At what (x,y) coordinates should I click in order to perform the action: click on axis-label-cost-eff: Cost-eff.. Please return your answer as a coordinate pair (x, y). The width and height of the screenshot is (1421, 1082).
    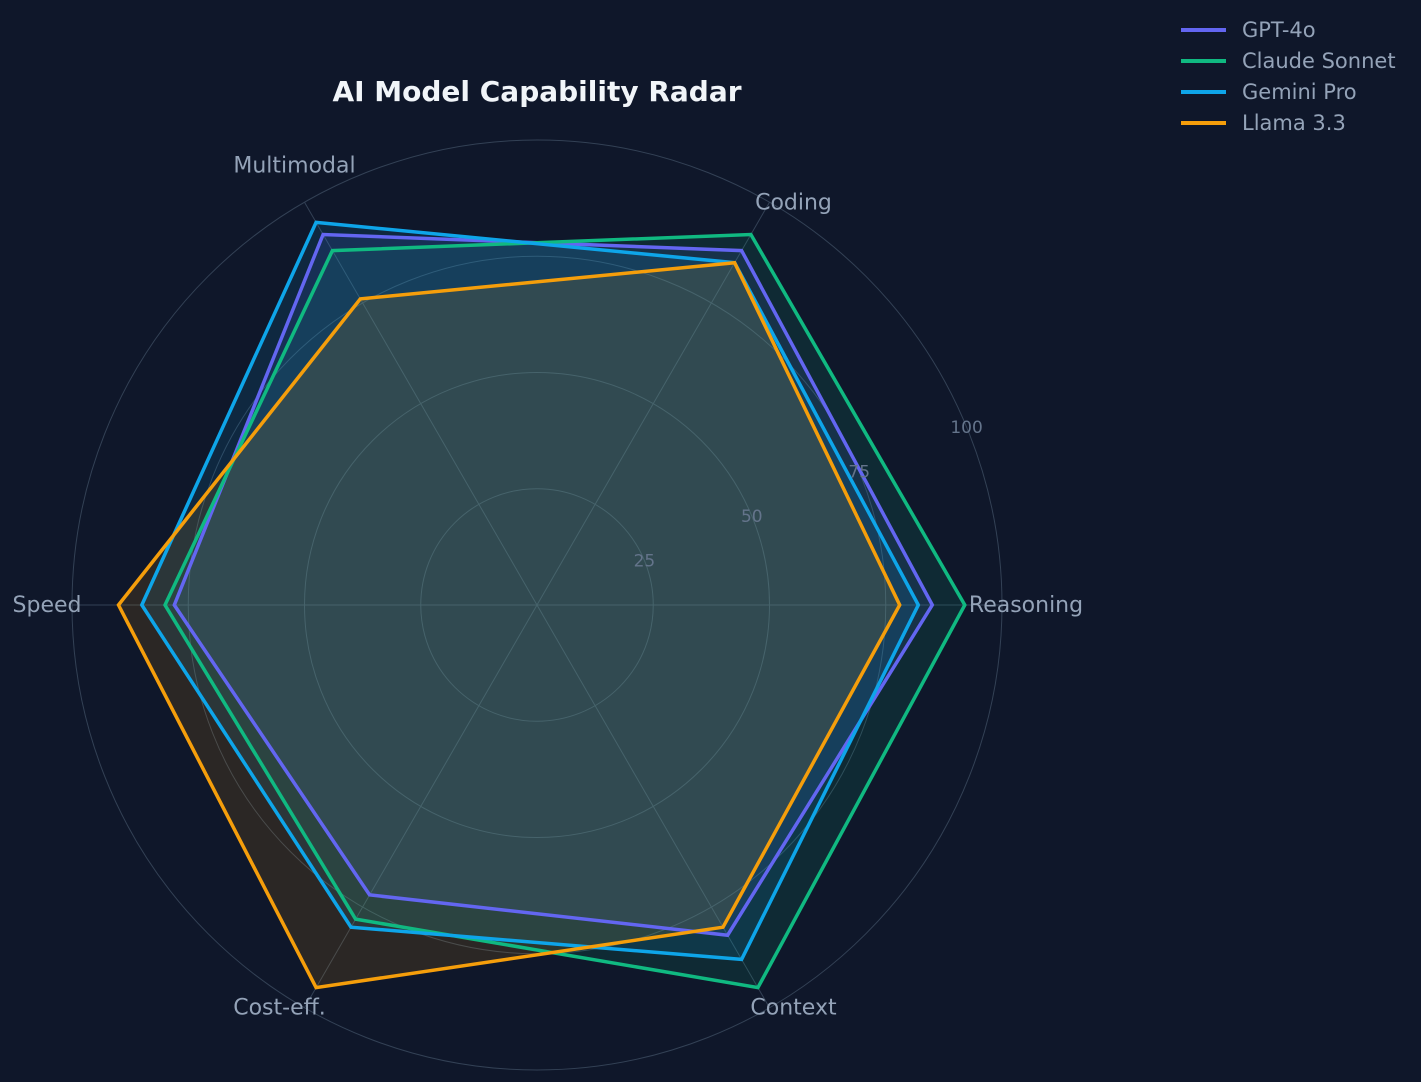
    Looking at the image, I should click on (279, 1008).